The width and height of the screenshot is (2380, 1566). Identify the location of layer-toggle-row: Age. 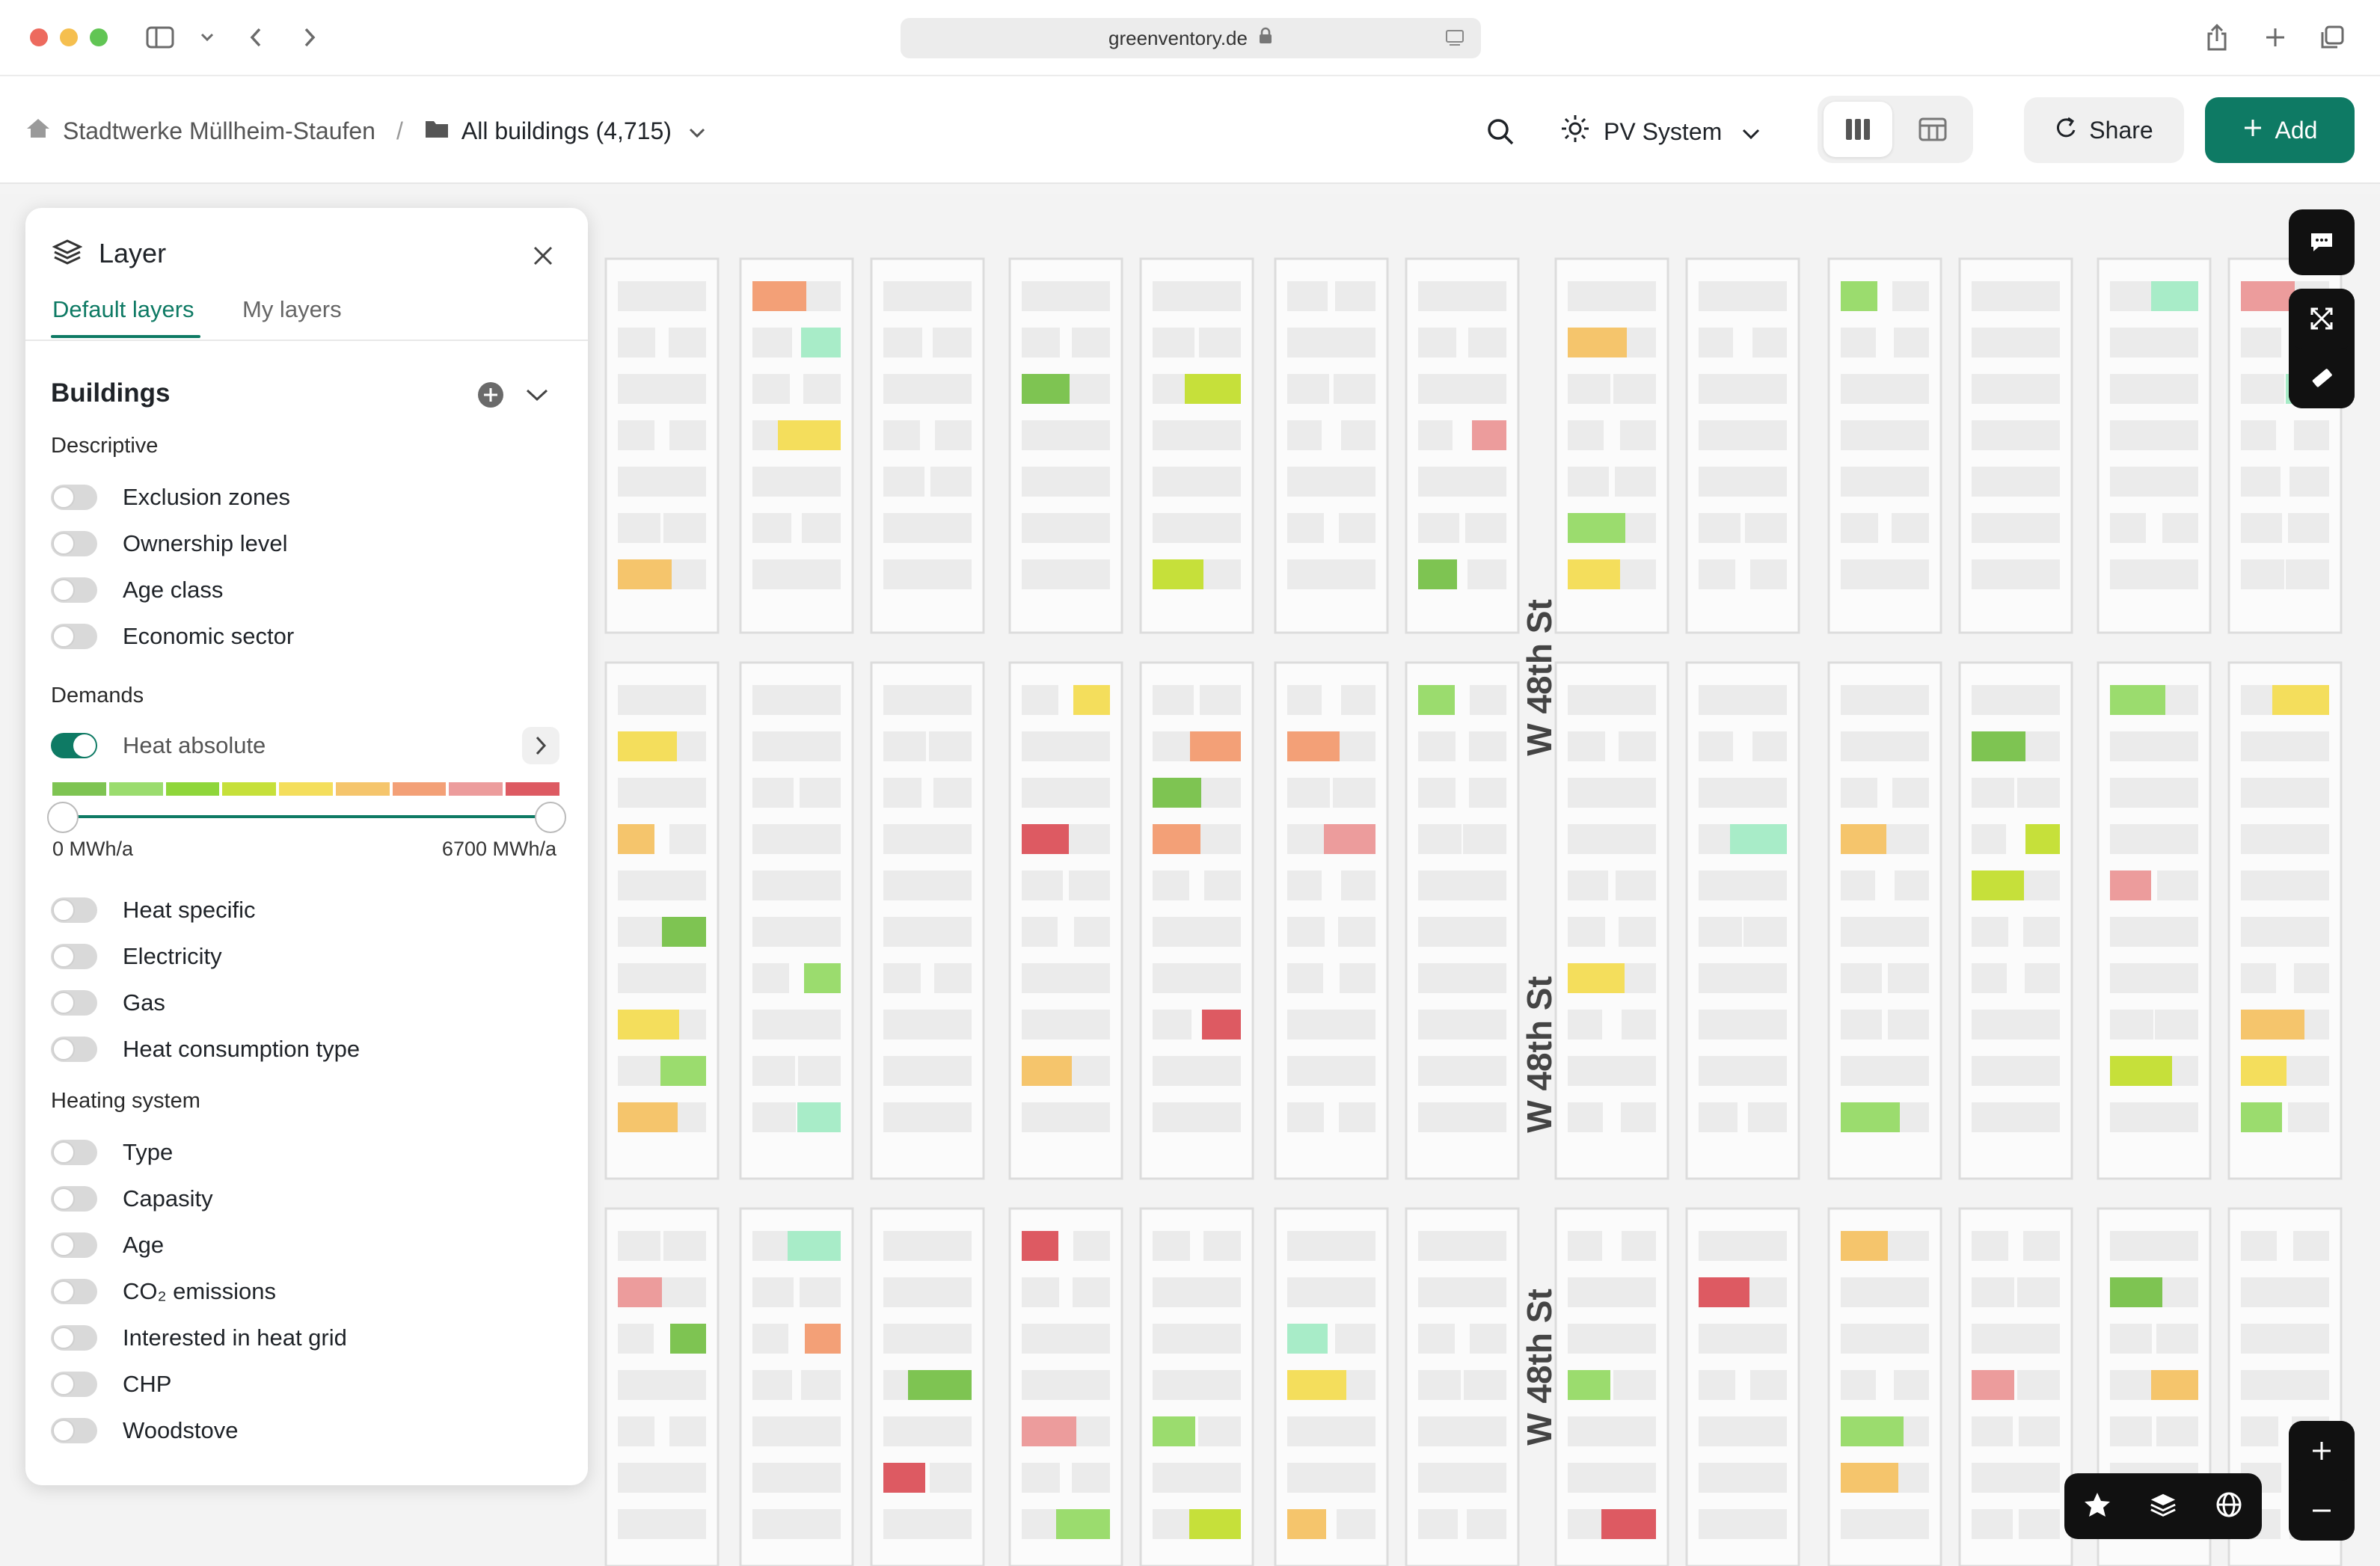
(107, 1245).